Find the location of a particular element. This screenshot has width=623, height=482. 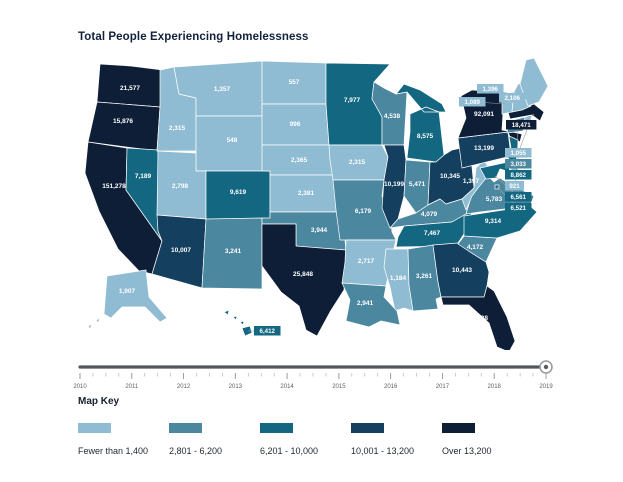

state-value-NJ: 8,862 is located at coordinates (519, 175).